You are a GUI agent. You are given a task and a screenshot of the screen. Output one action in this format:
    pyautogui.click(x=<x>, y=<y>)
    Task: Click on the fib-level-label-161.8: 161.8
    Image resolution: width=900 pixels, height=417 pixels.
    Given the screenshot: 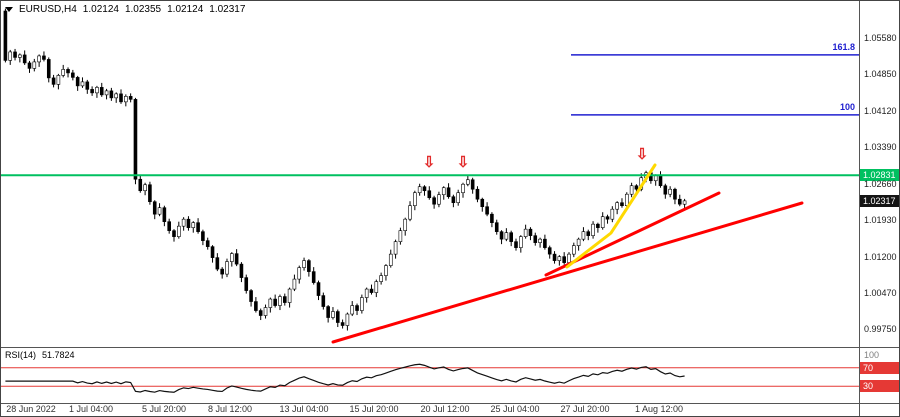 What is the action you would take?
    pyautogui.click(x=843, y=46)
    